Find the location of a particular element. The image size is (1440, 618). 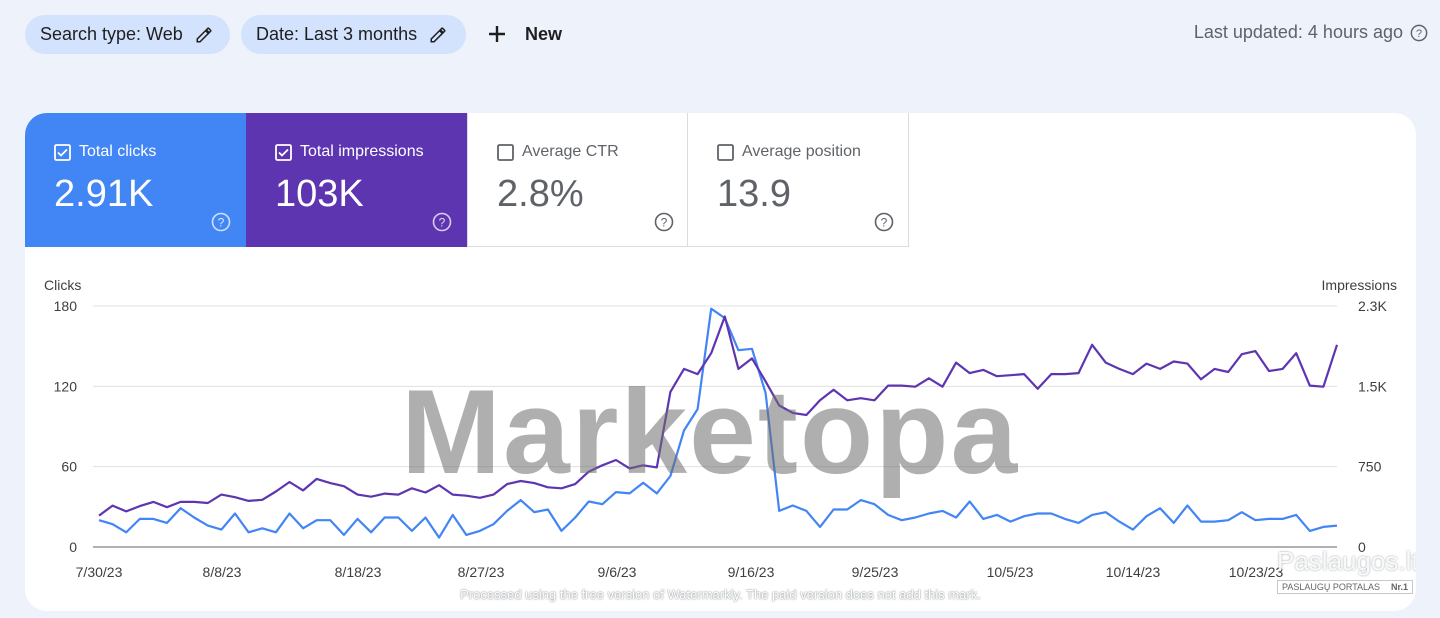

search-type-filter-label: Search type: Web is located at coordinates (111, 34).